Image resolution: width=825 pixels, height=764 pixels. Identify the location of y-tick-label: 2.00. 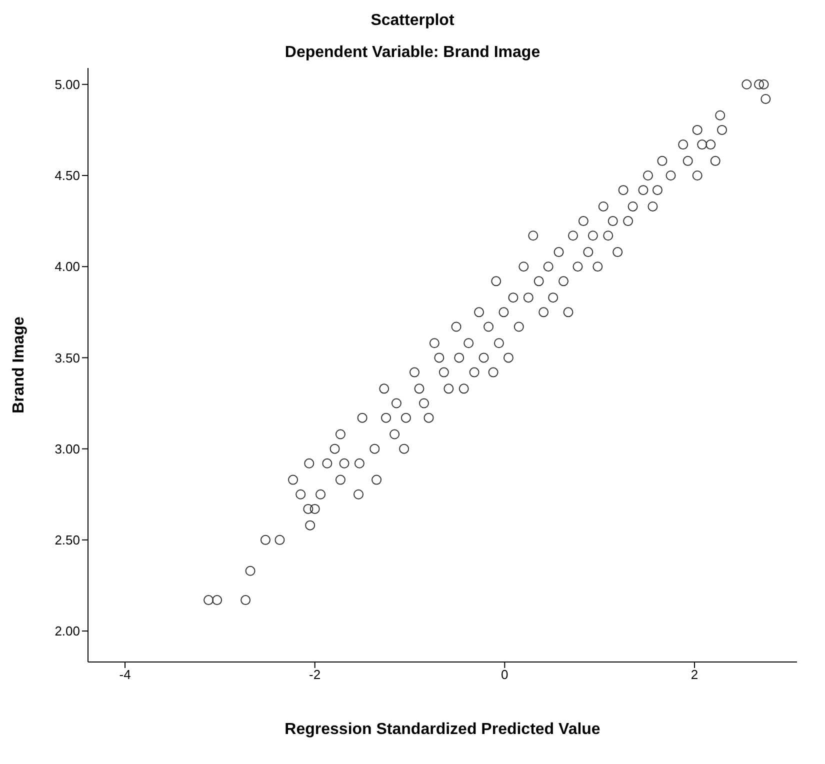
(67, 631).